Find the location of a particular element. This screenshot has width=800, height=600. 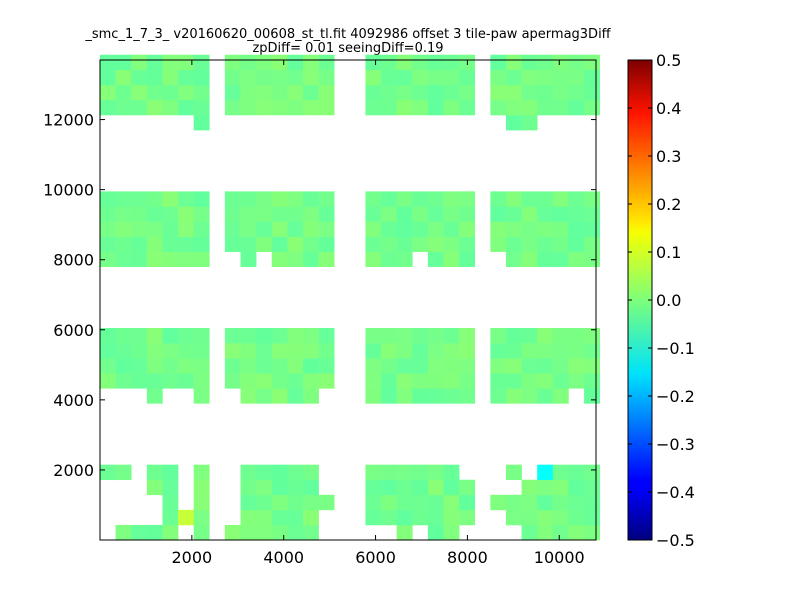

x-tick-label: 8000 is located at coordinates (467, 557).